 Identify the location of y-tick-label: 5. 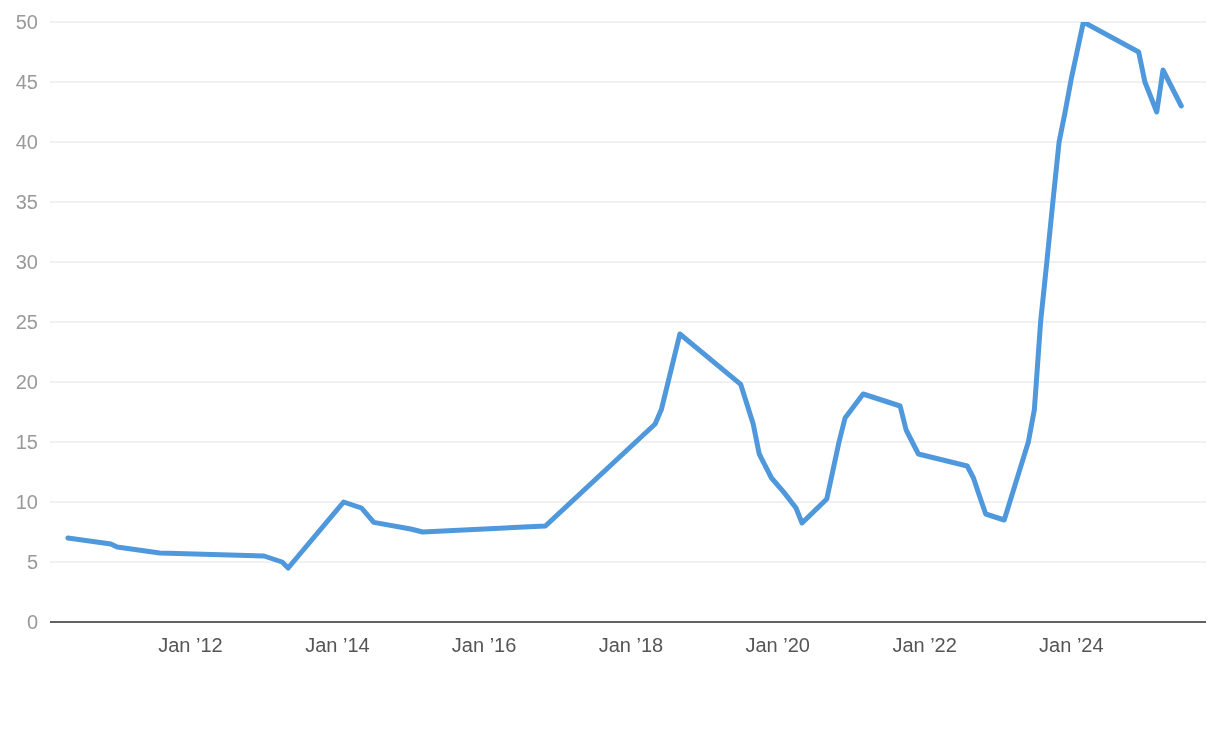
(32, 562).